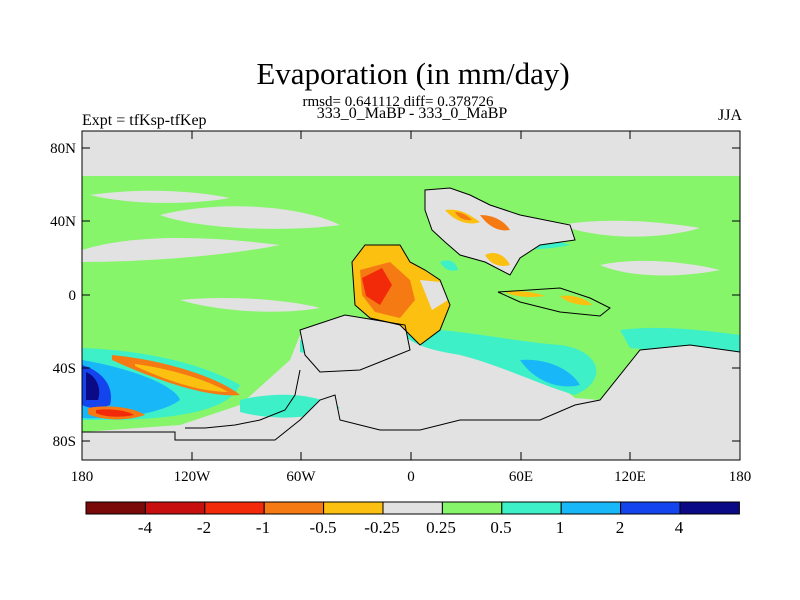 Image resolution: width=800 pixels, height=600 pixels. What do you see at coordinates (115, 413) in the screenshot?
I see `red-streak` at bounding box center [115, 413].